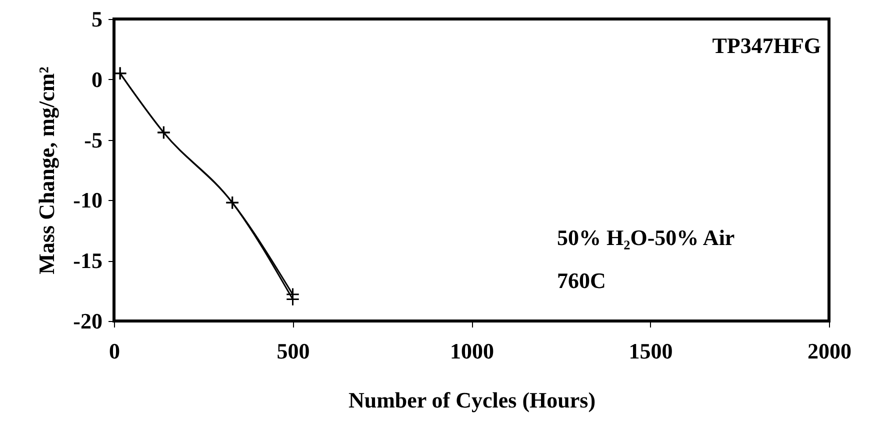 This screenshot has width=872, height=445. I want to click on x-tick-label: 1500, so click(650, 351).